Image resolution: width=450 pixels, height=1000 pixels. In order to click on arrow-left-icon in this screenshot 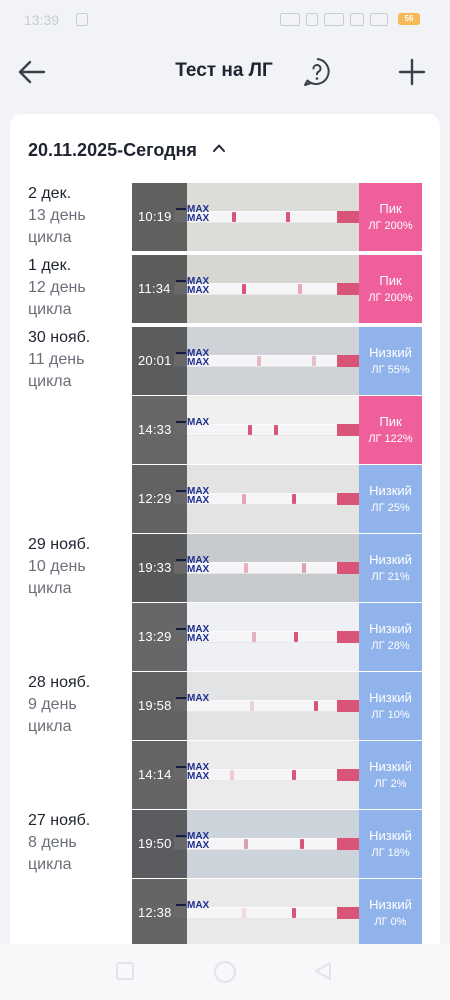, I will do `click(32, 72)`.